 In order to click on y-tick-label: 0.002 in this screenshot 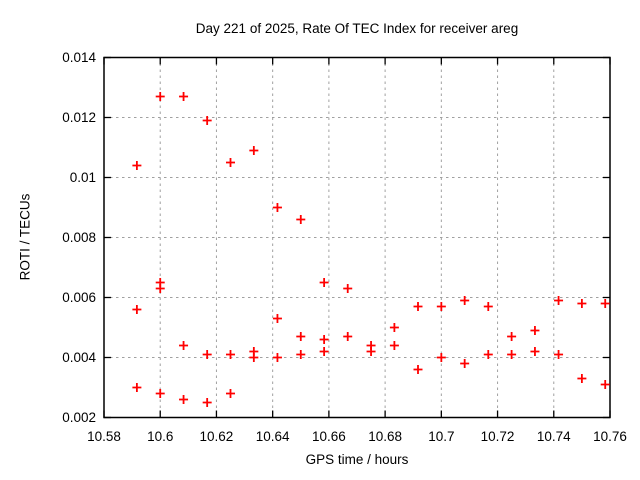, I will do `click(79, 417)`.